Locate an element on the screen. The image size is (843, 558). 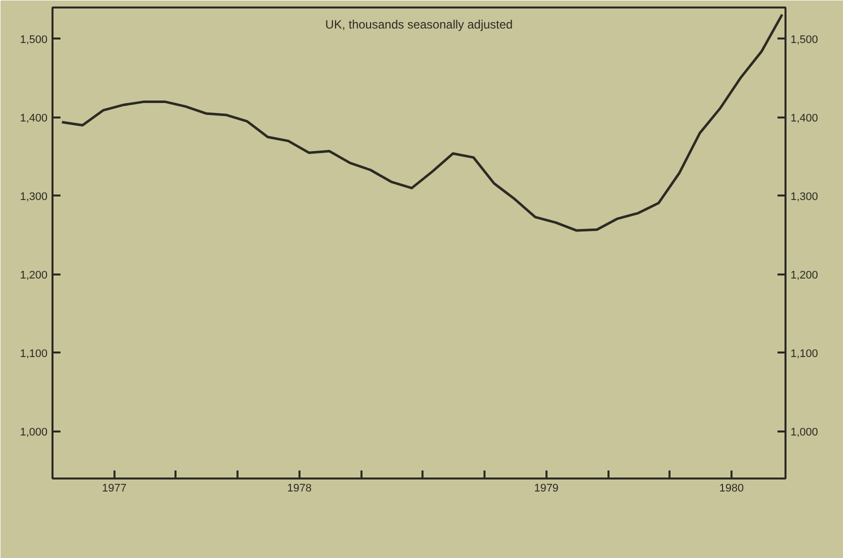
y2-tick-label: 1,500 is located at coordinates (804, 40).